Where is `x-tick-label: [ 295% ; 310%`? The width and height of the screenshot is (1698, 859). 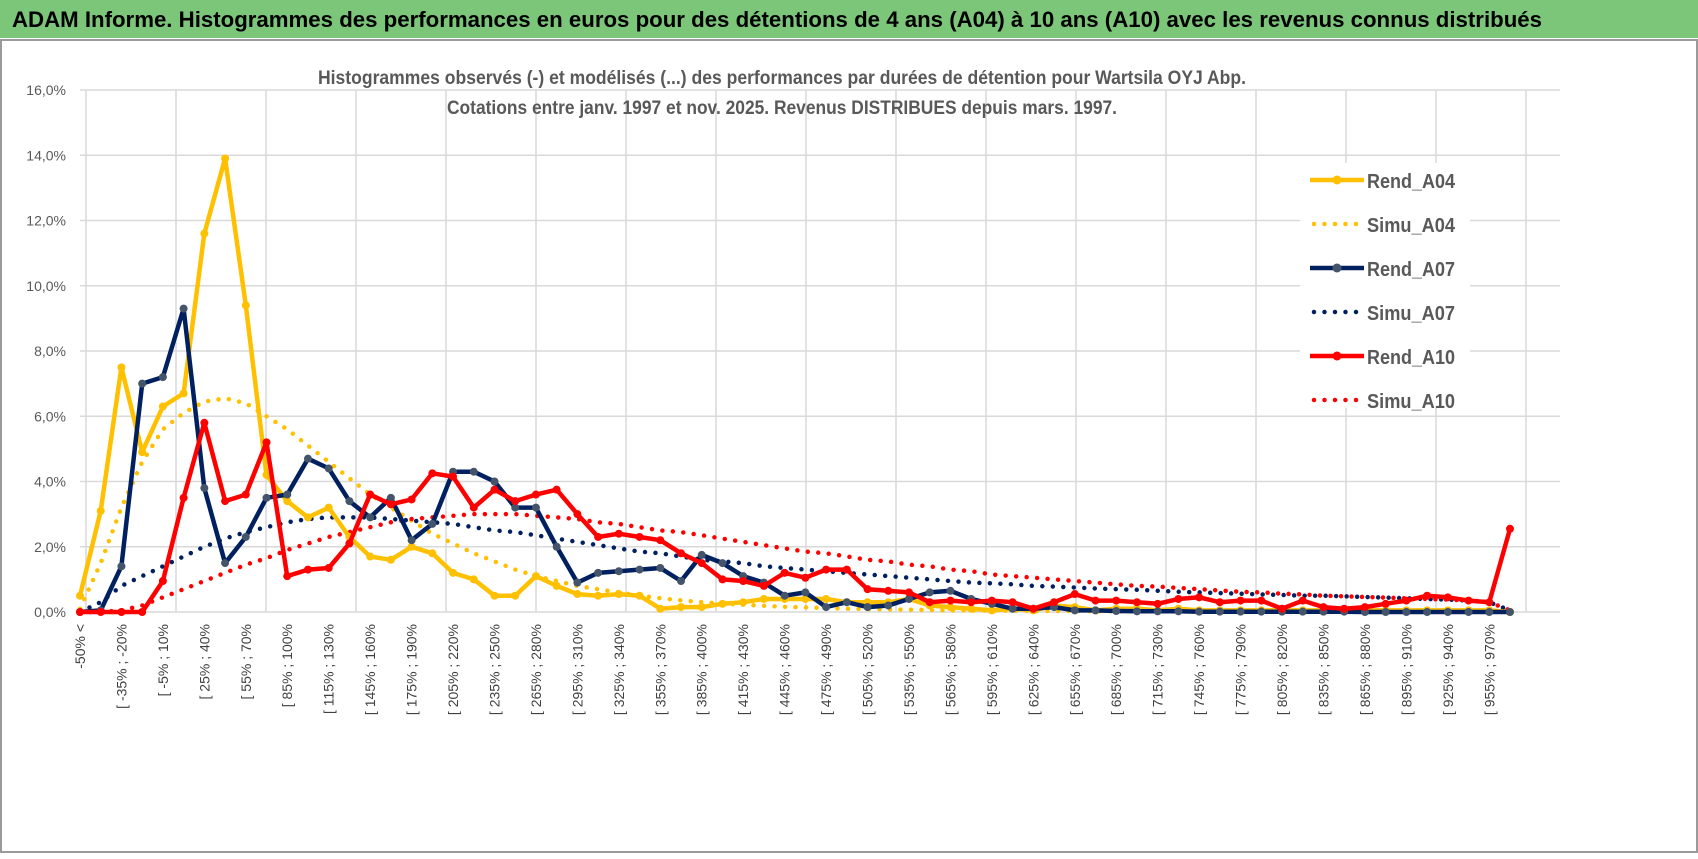
x-tick-label: [ 295% ; 310% is located at coordinates (577, 669).